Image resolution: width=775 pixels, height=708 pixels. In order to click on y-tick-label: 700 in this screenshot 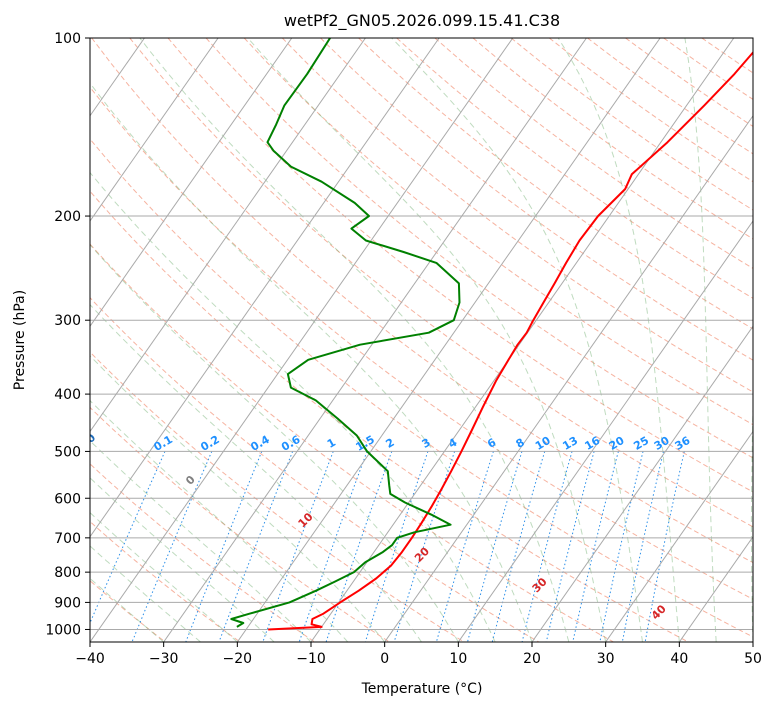, I will do `click(67, 539)`.